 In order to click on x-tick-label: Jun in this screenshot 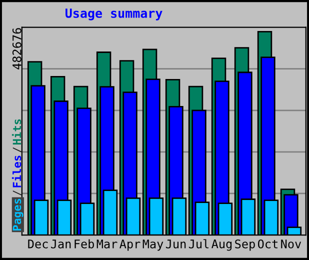, I will do `click(176, 244)`.